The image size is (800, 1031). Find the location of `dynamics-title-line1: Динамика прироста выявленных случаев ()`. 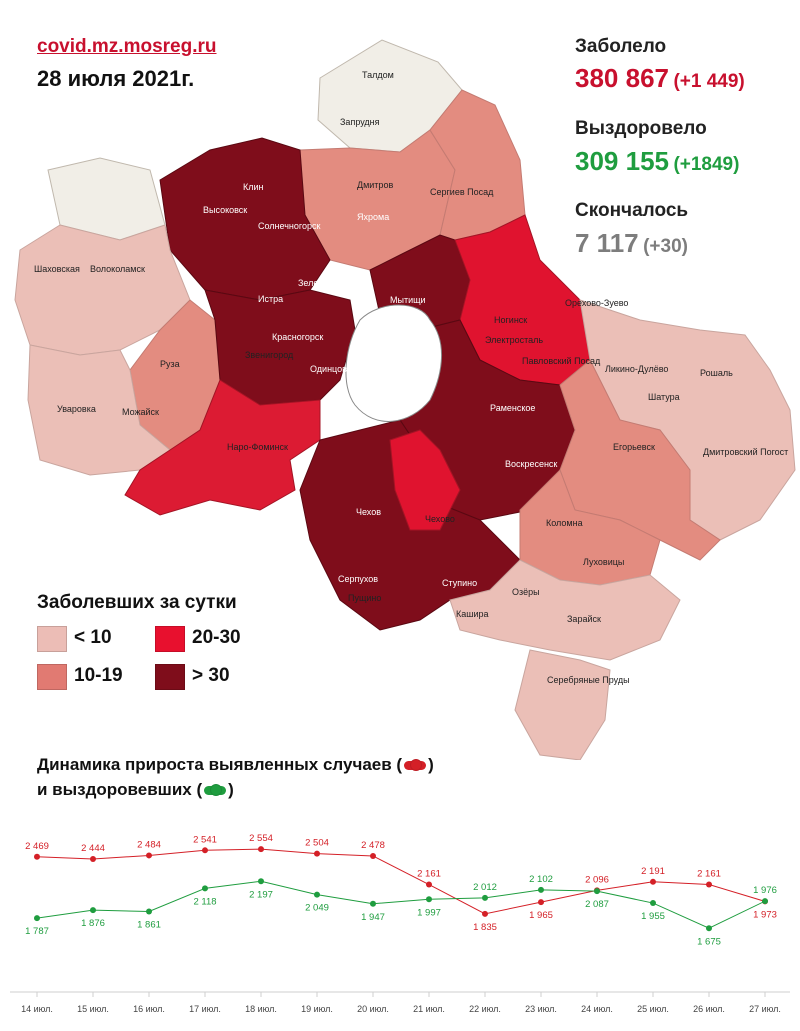

dynamics-title-line1: Динамика прироста выявленных случаев () is located at coordinates (235, 764).